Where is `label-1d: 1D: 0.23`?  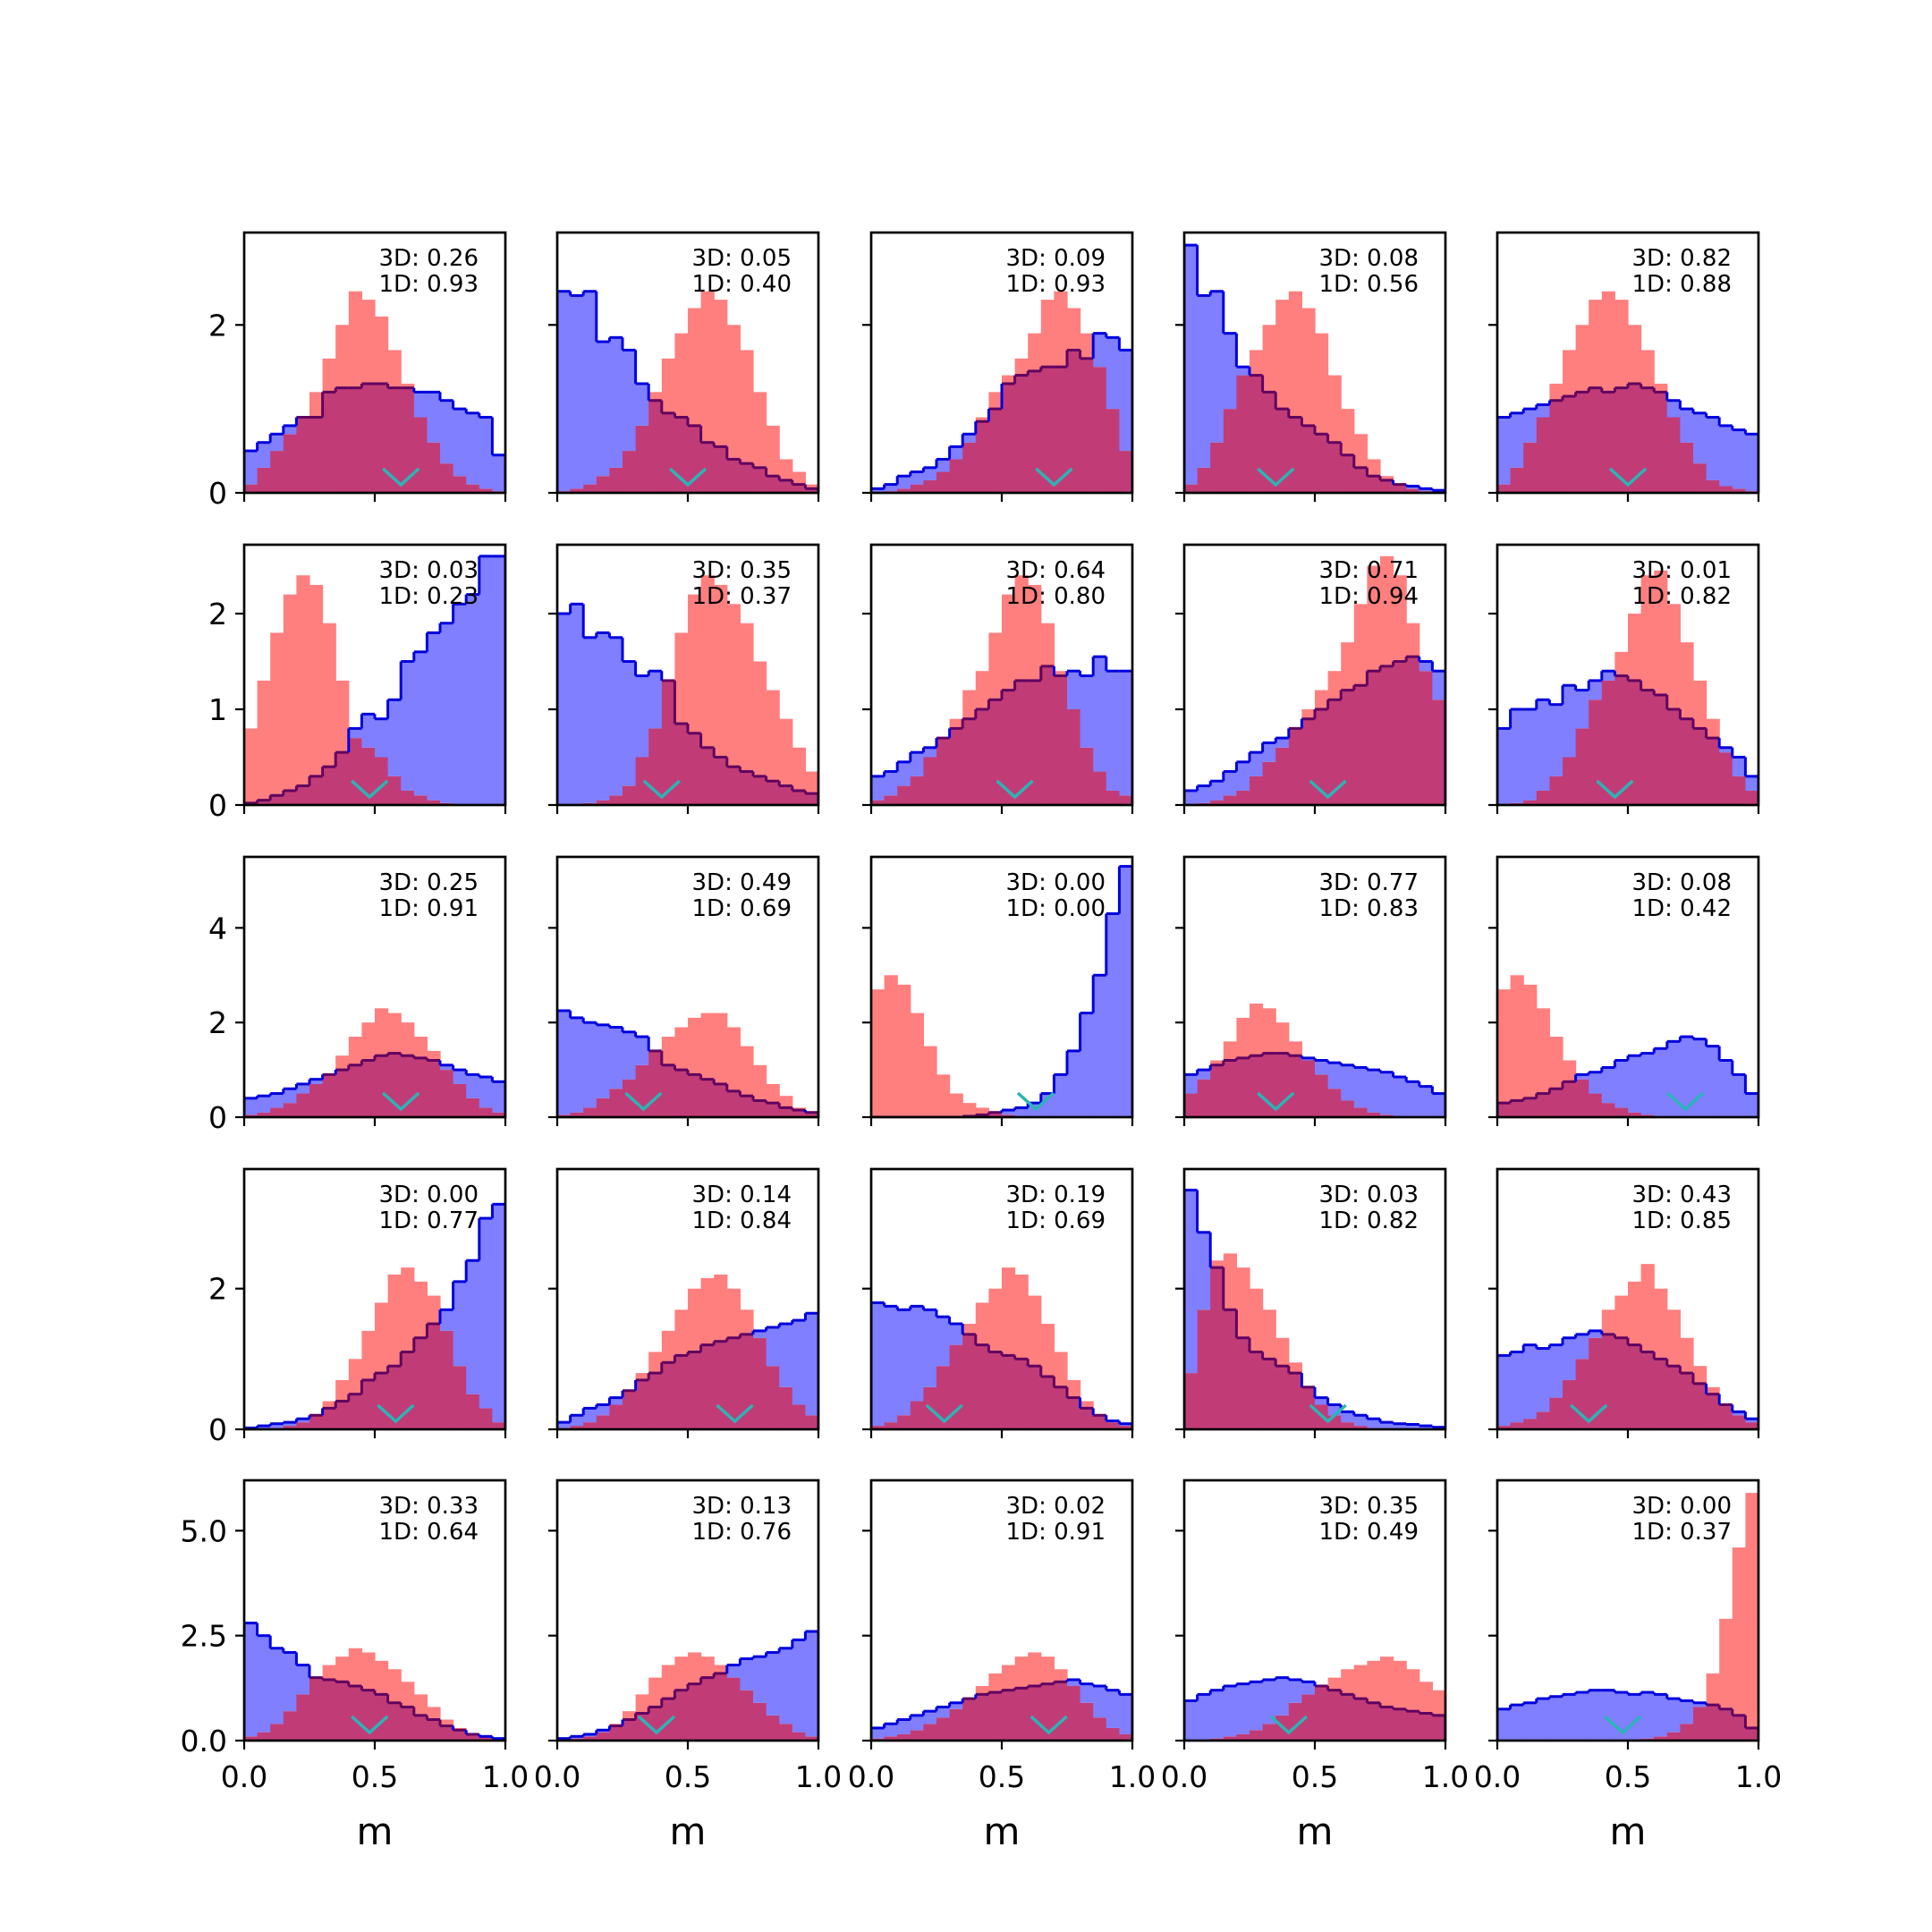
label-1d: 1D: 0.23 is located at coordinates (429, 596).